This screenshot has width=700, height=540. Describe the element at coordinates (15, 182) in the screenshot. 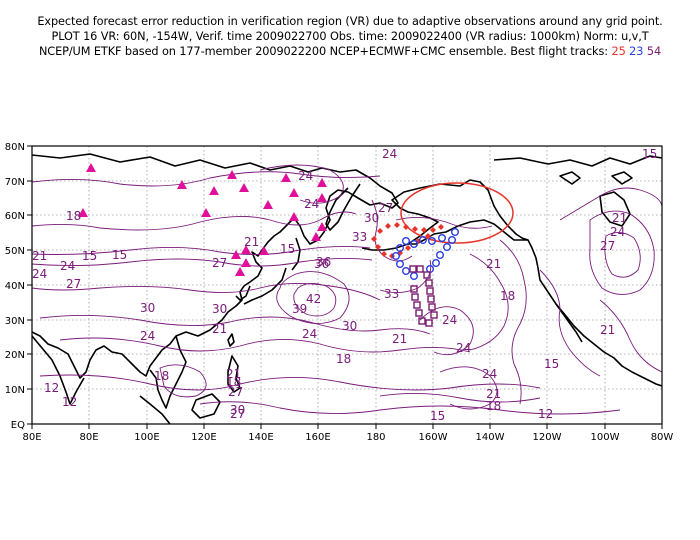

I see `y-tick-label: 70N` at that location.